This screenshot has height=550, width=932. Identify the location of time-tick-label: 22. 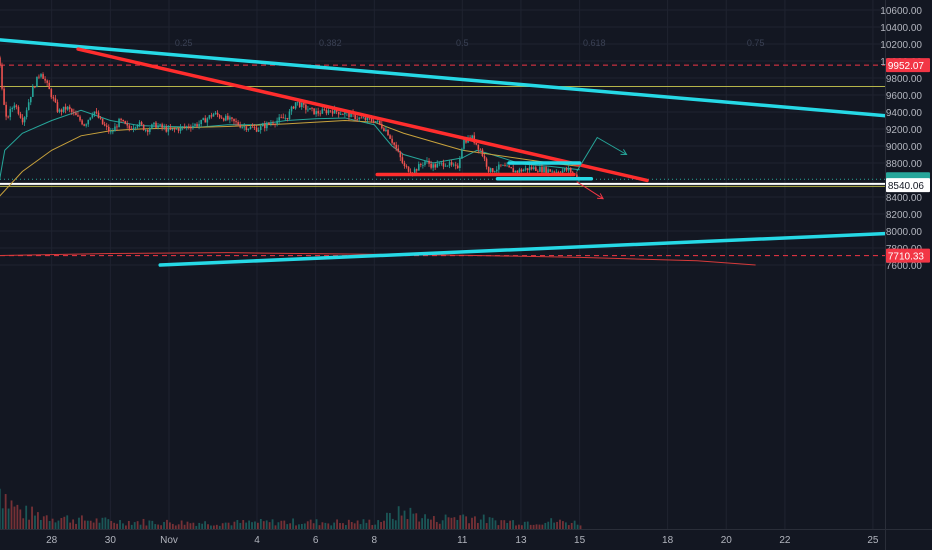
(785, 540).